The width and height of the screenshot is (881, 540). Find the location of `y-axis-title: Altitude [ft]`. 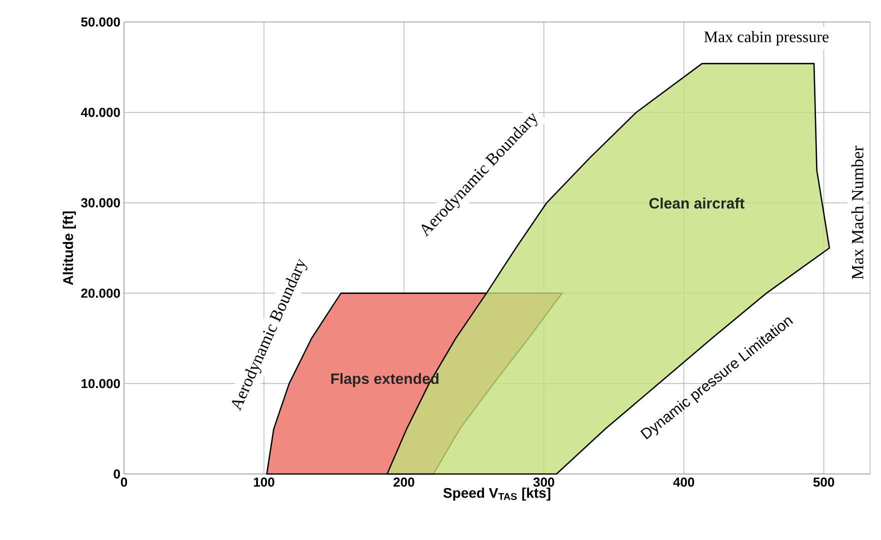

y-axis-title: Altitude [ft] is located at coordinates (69, 248).